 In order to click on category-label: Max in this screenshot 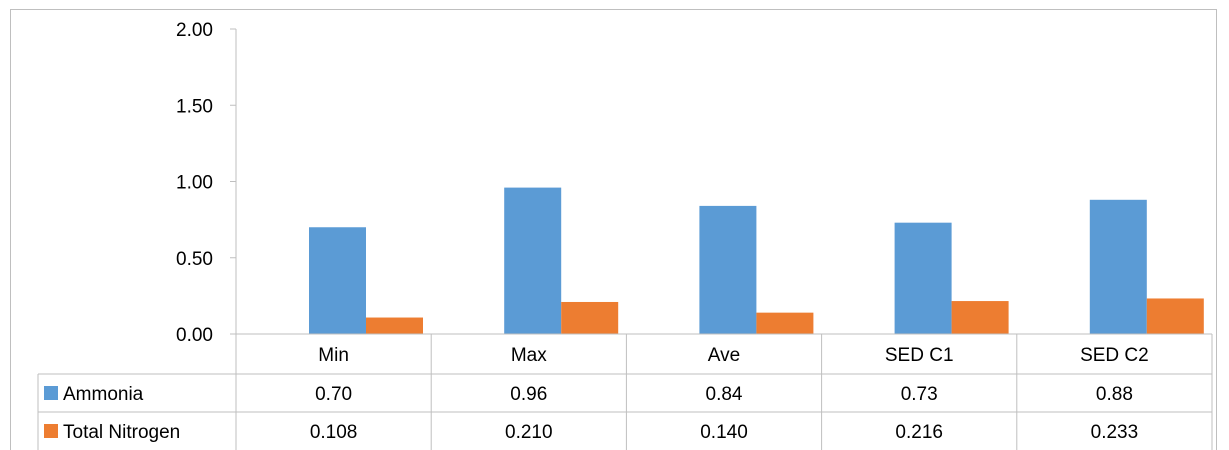, I will do `click(529, 355)`.